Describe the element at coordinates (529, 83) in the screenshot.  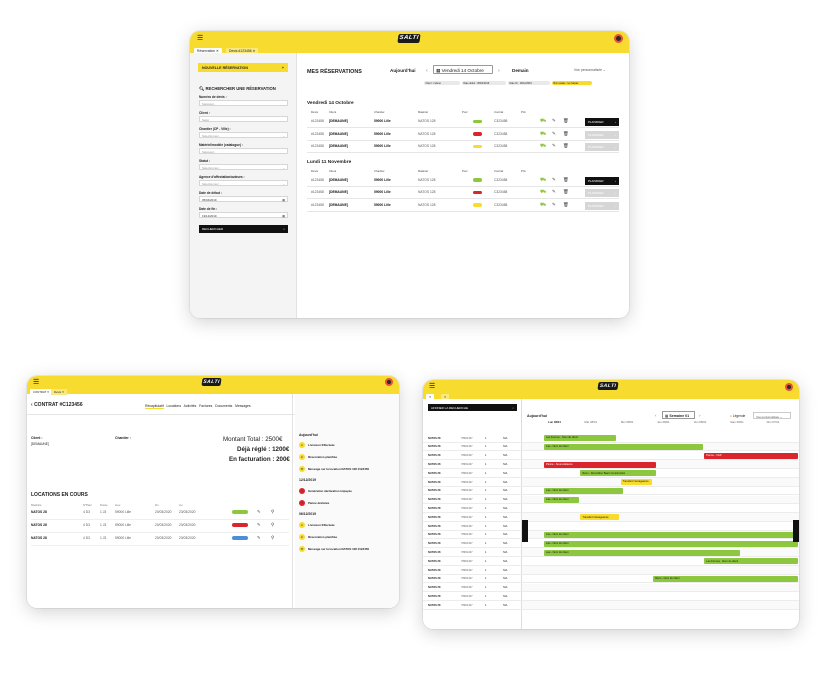
I see `filter-chip: Date fin : 19/12/2019` at that location.